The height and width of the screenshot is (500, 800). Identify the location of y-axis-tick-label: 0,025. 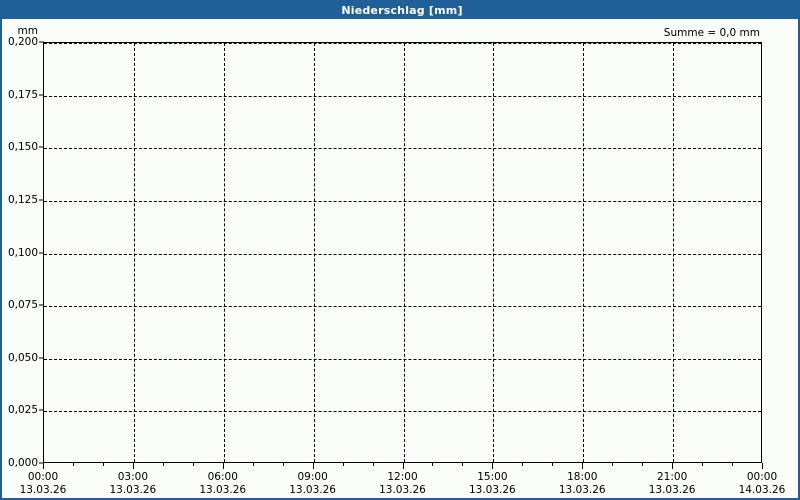
(22, 410).